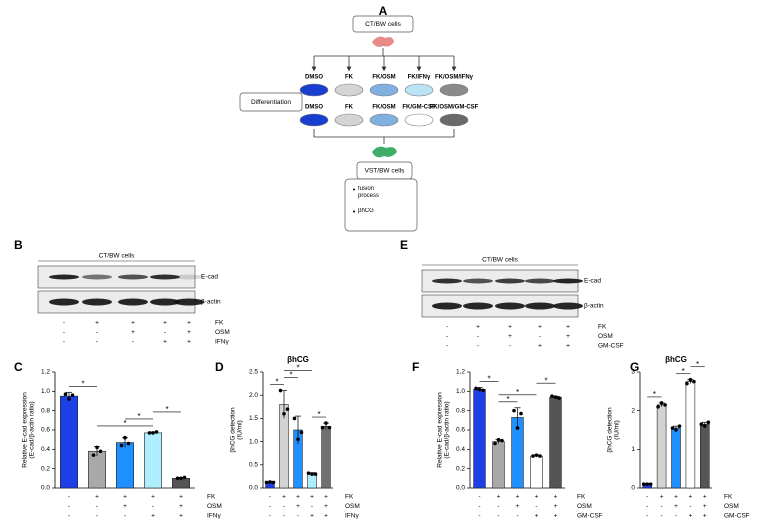 This screenshot has width=766, height=519. What do you see at coordinates (454, 108) in the screenshot?
I see `condition-label: FK/OSM/GM-CSF` at bounding box center [454, 108].